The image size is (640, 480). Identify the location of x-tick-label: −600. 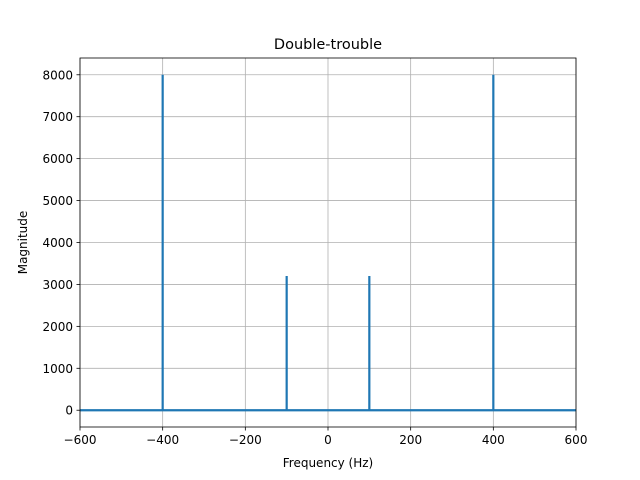
(80, 440).